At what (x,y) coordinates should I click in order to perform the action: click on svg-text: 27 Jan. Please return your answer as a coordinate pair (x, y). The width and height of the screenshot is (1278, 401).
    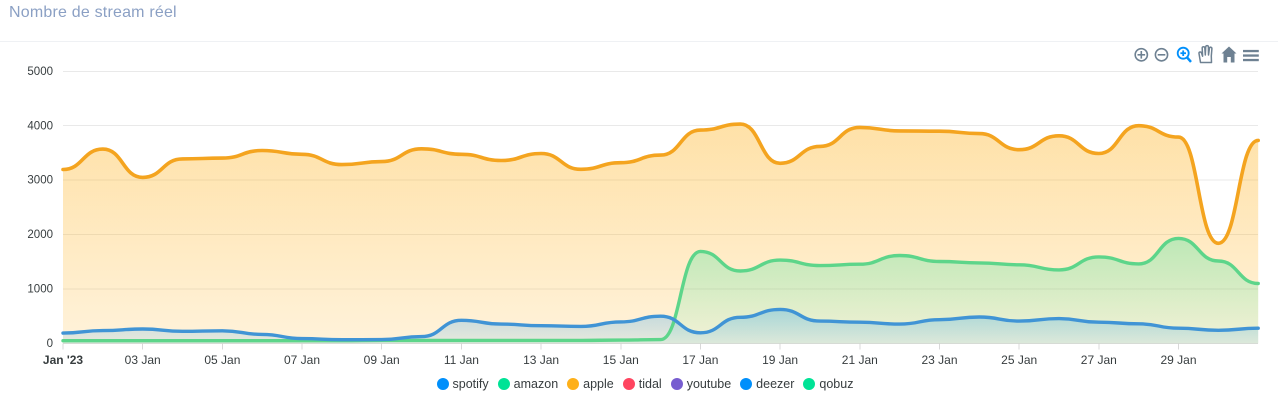
    Looking at the image, I should click on (1099, 360).